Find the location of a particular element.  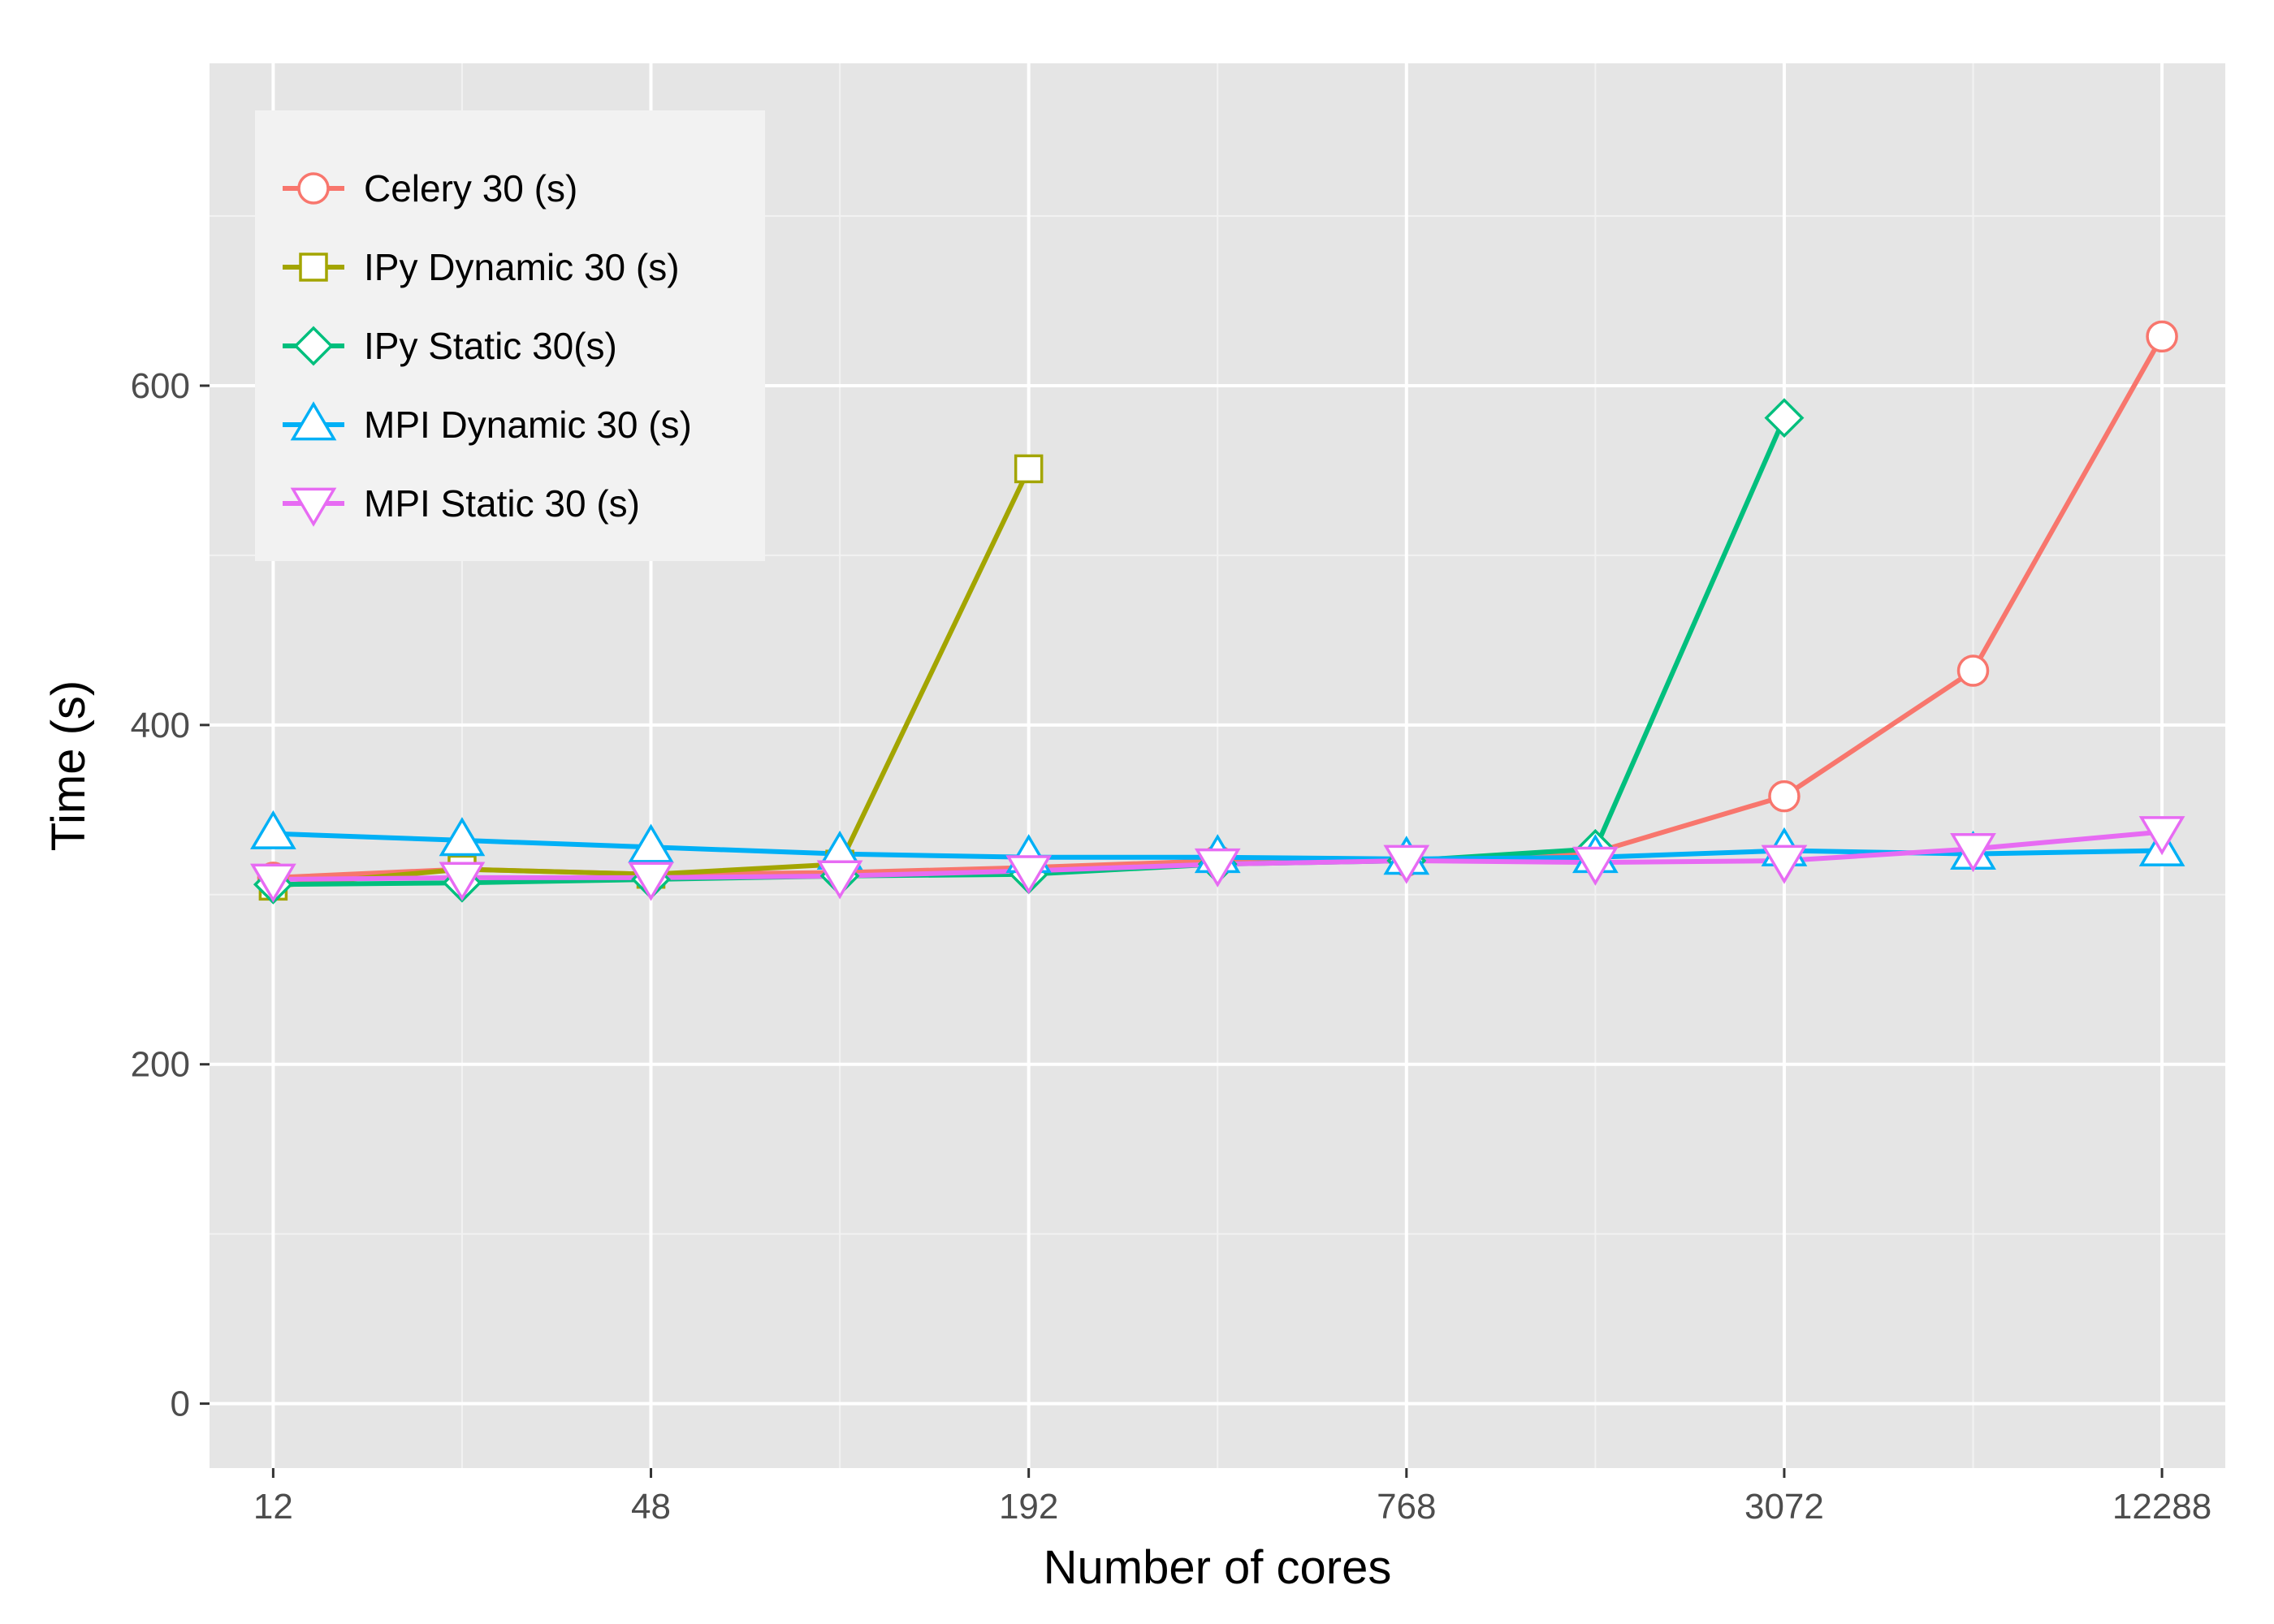

x-tick-label: 12 is located at coordinates (273, 1507).